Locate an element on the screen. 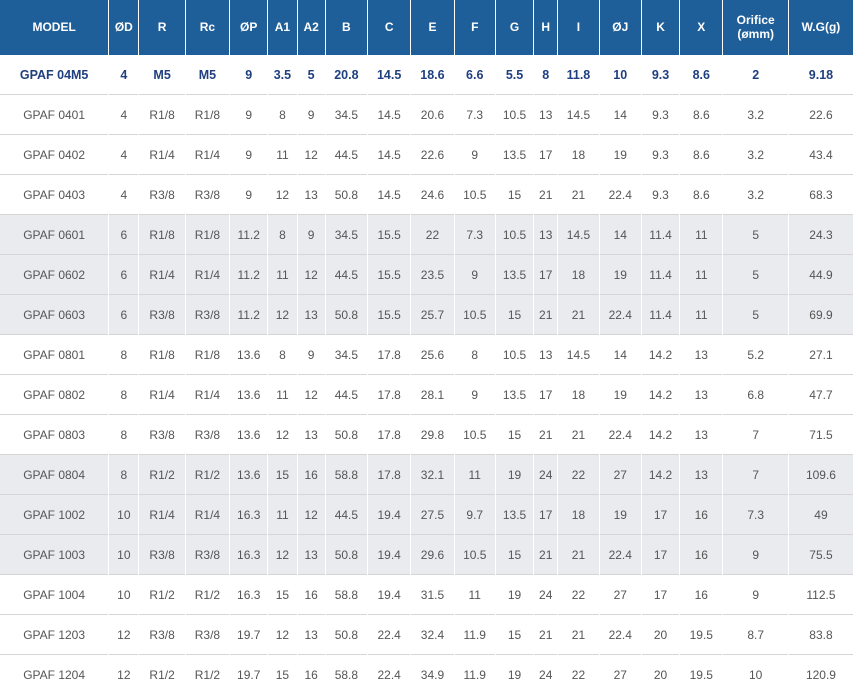 The width and height of the screenshot is (853, 694). table-cell: 32.1 is located at coordinates (432, 474).